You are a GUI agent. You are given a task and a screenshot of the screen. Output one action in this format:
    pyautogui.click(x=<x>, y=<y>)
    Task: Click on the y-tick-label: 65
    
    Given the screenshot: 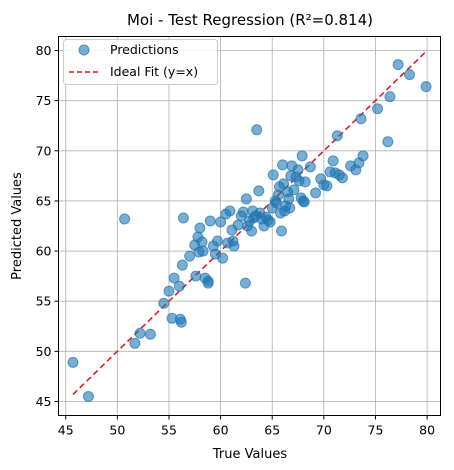 What is the action you would take?
    pyautogui.click(x=44, y=200)
    